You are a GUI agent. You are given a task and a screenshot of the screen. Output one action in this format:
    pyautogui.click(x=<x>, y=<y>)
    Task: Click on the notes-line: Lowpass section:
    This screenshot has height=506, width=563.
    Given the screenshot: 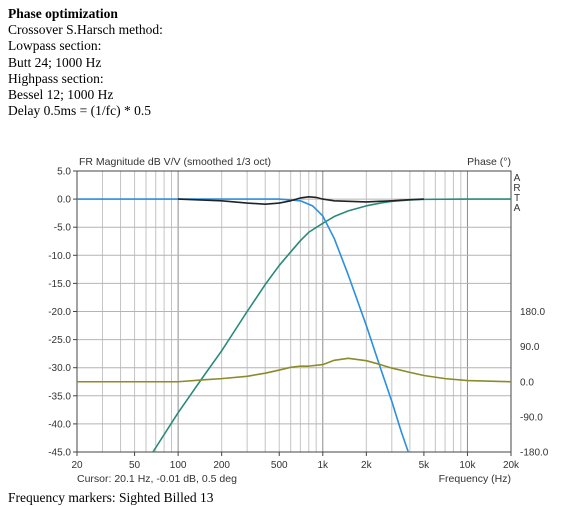 What is the action you would take?
    pyautogui.click(x=55, y=46)
    